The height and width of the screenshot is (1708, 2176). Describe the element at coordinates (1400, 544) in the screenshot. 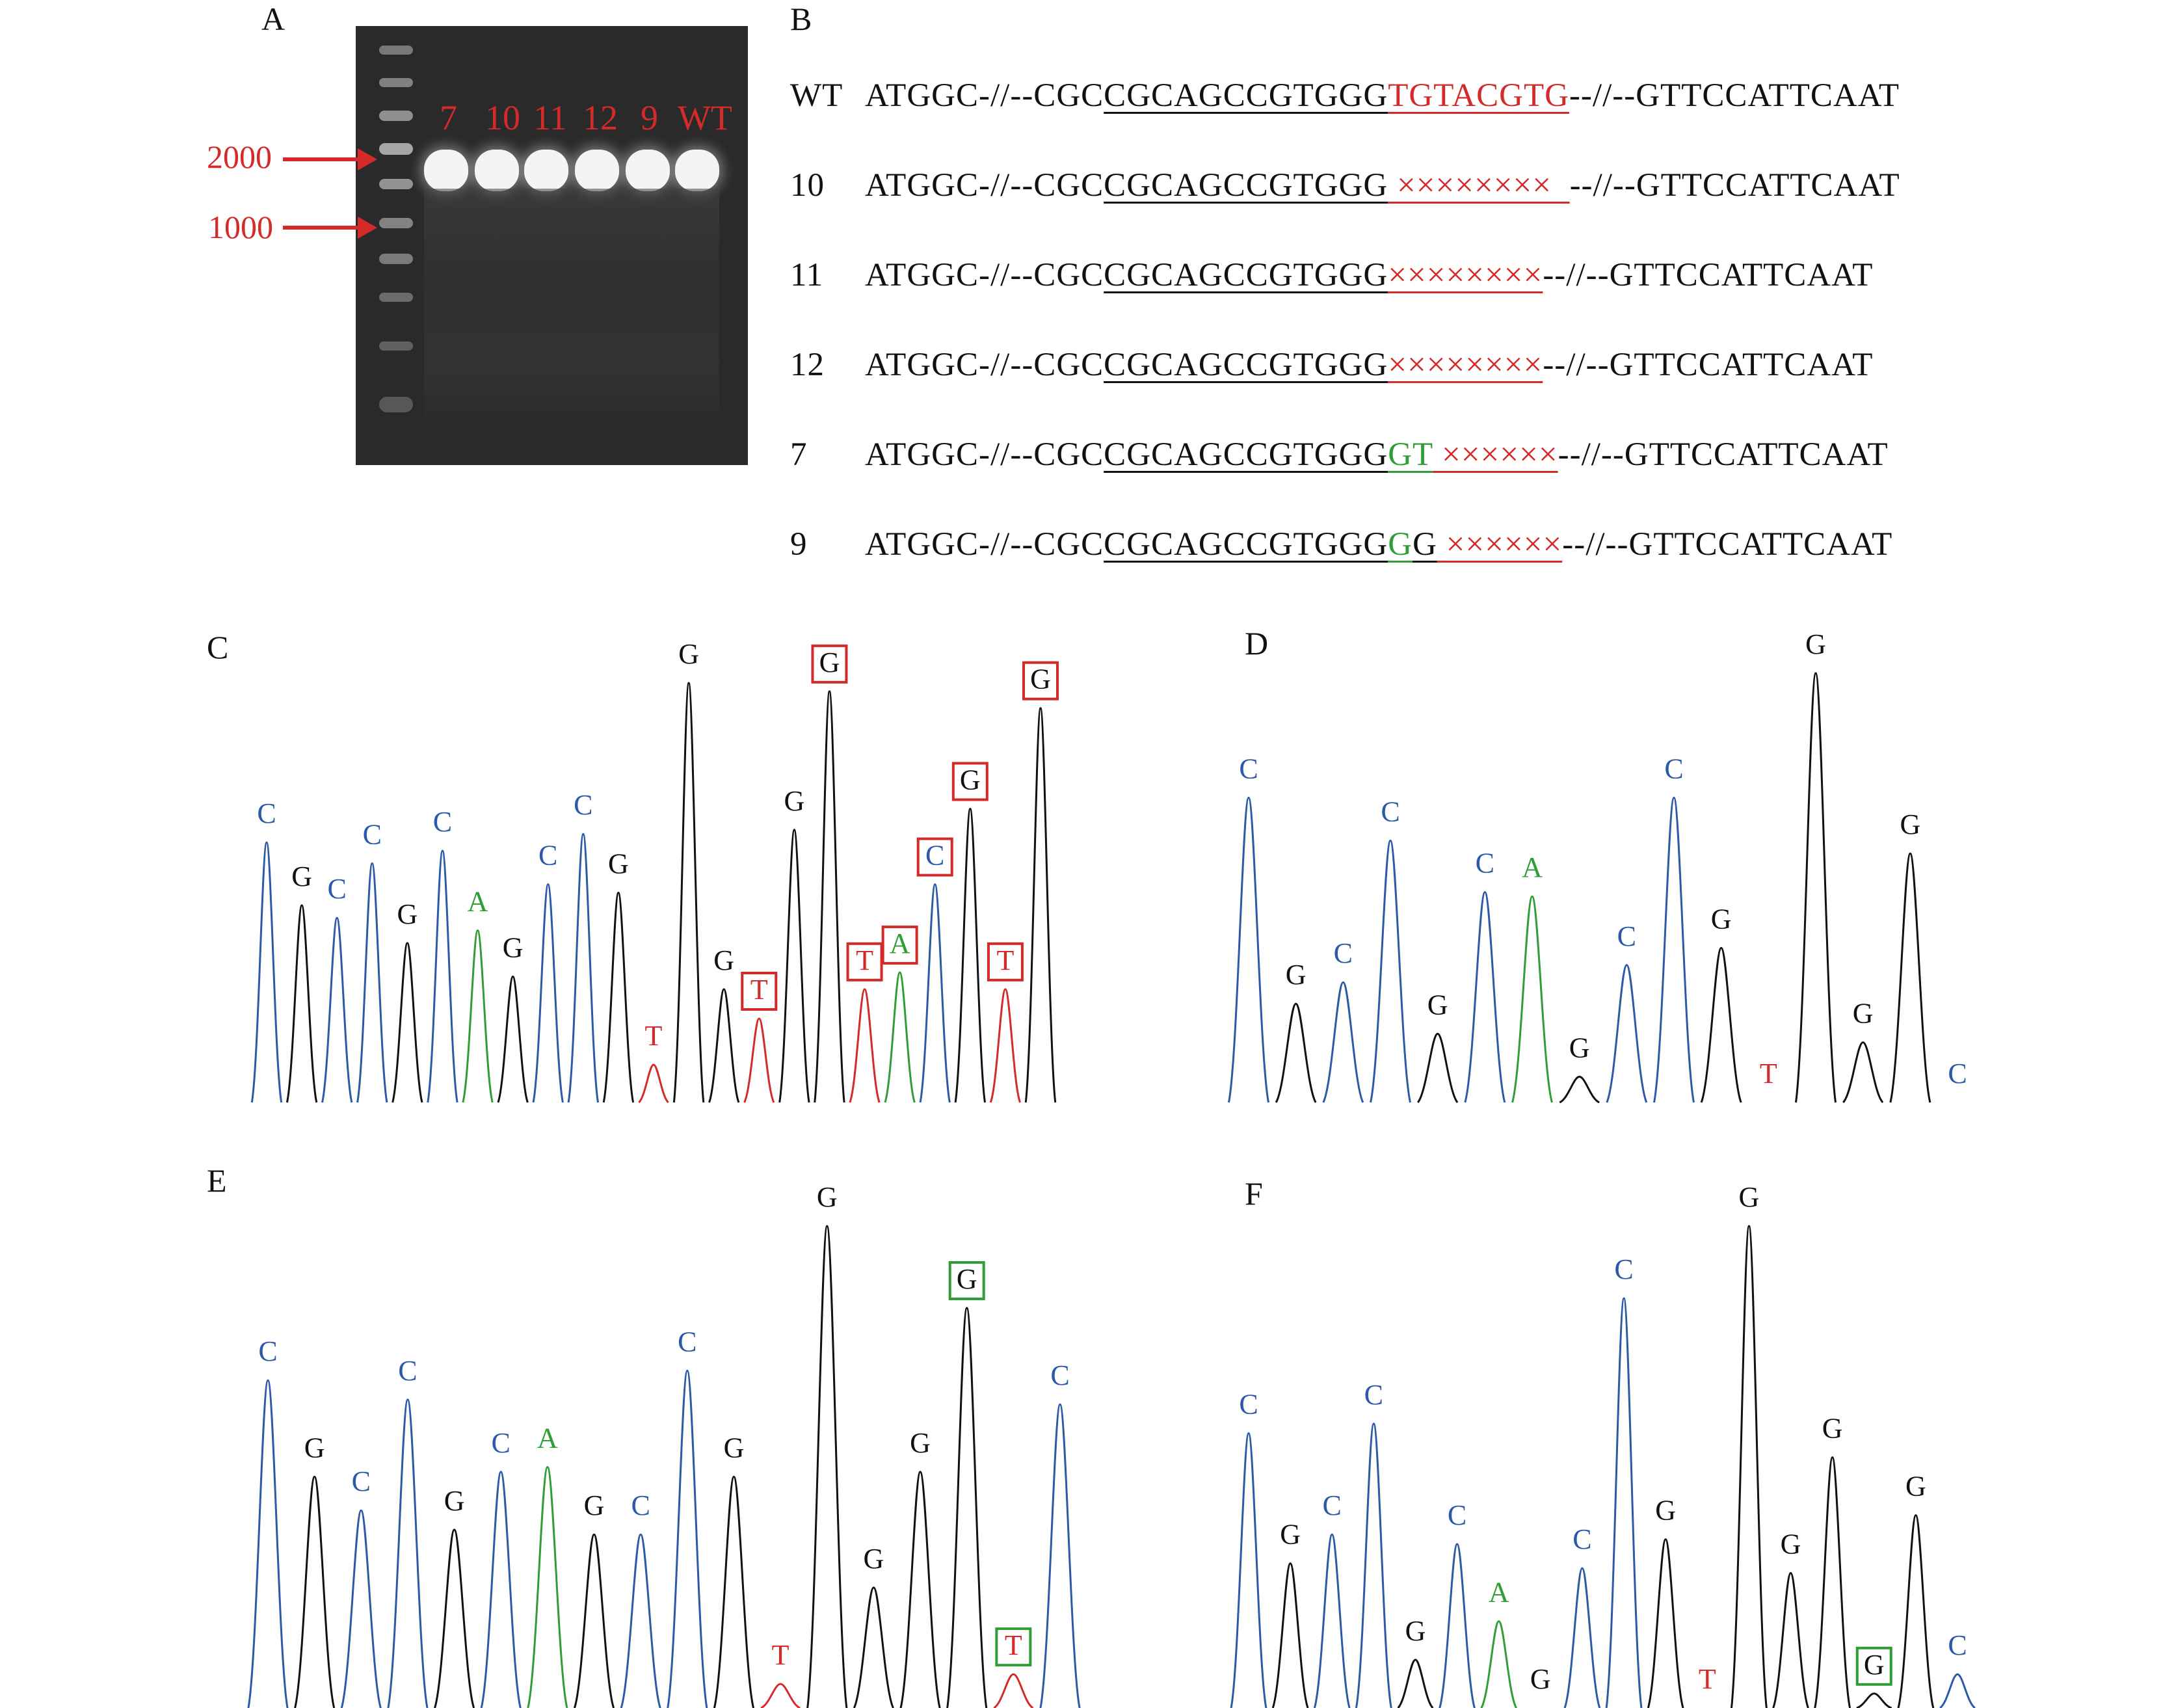

I see `seq-insertion: G` at that location.